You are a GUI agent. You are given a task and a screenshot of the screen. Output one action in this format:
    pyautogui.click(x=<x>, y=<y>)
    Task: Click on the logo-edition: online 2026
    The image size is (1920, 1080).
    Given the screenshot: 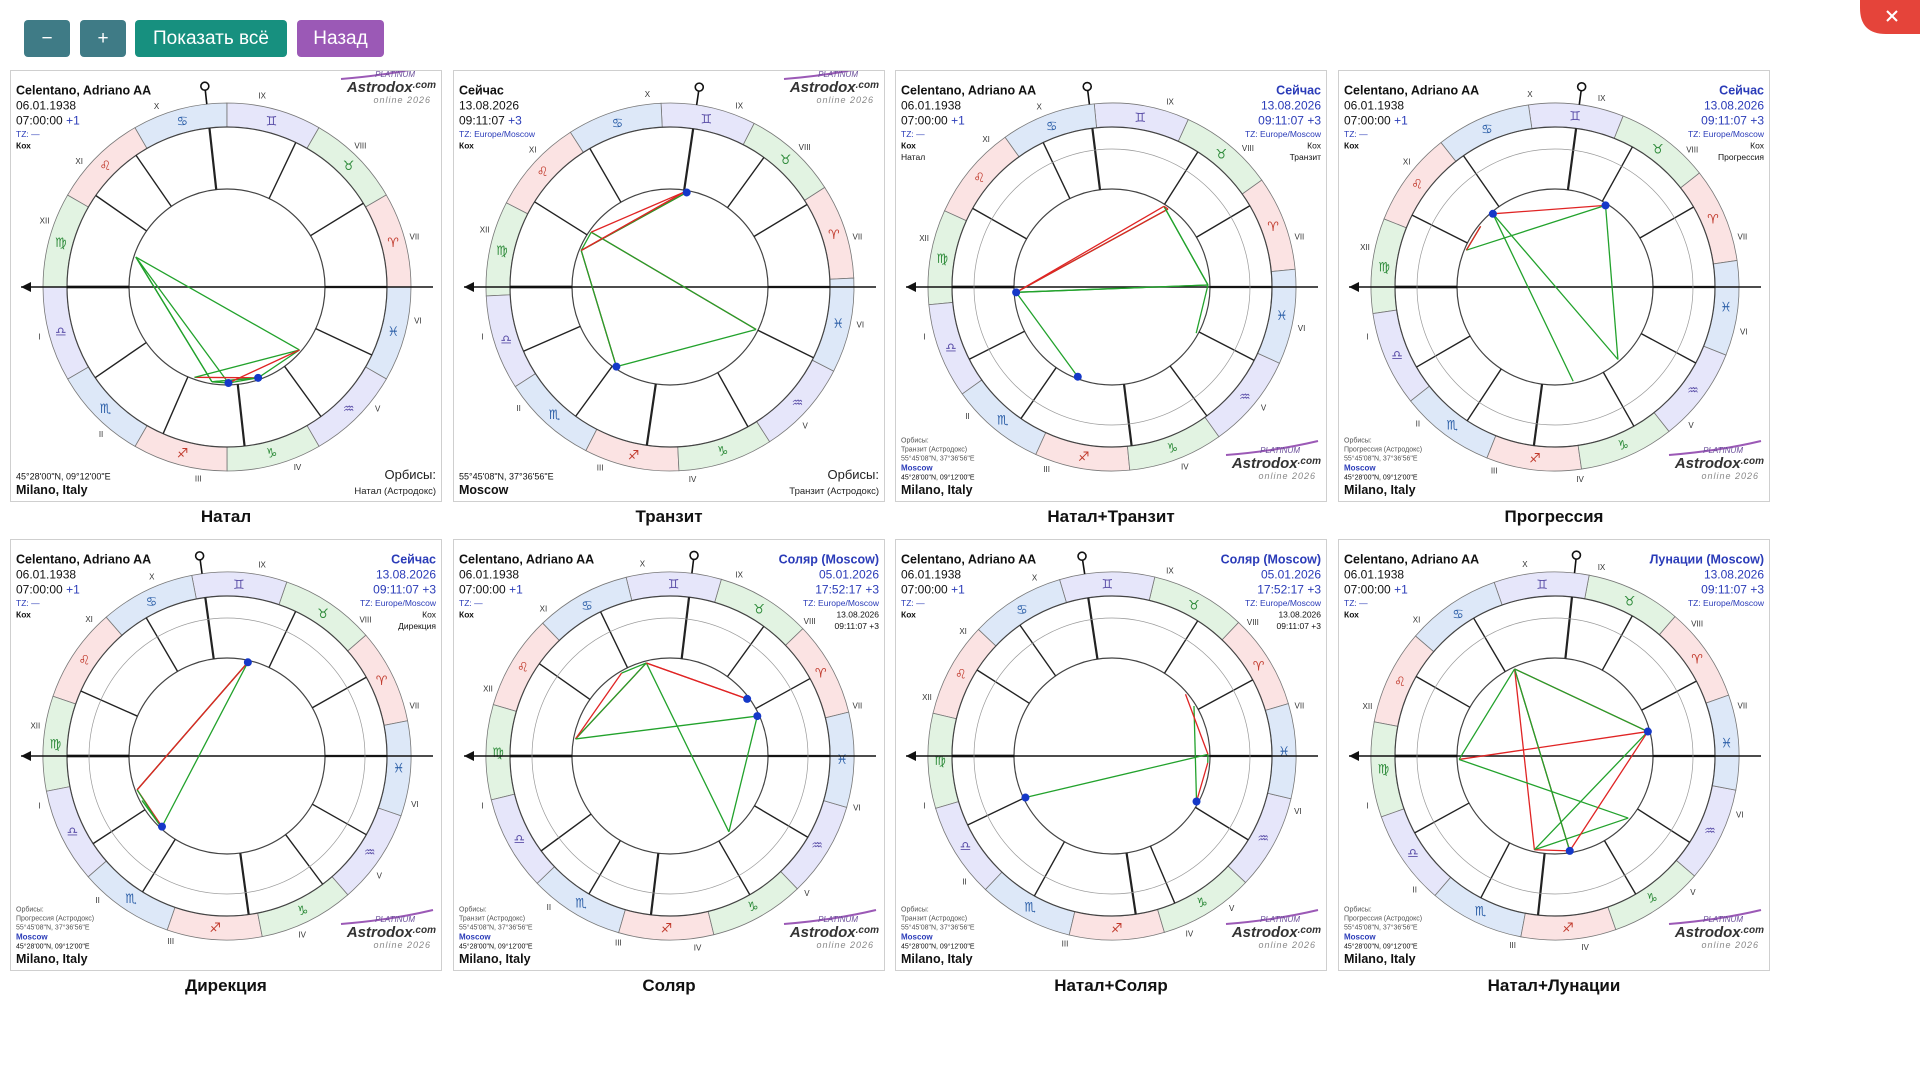 What is the action you would take?
    pyautogui.click(x=1287, y=945)
    